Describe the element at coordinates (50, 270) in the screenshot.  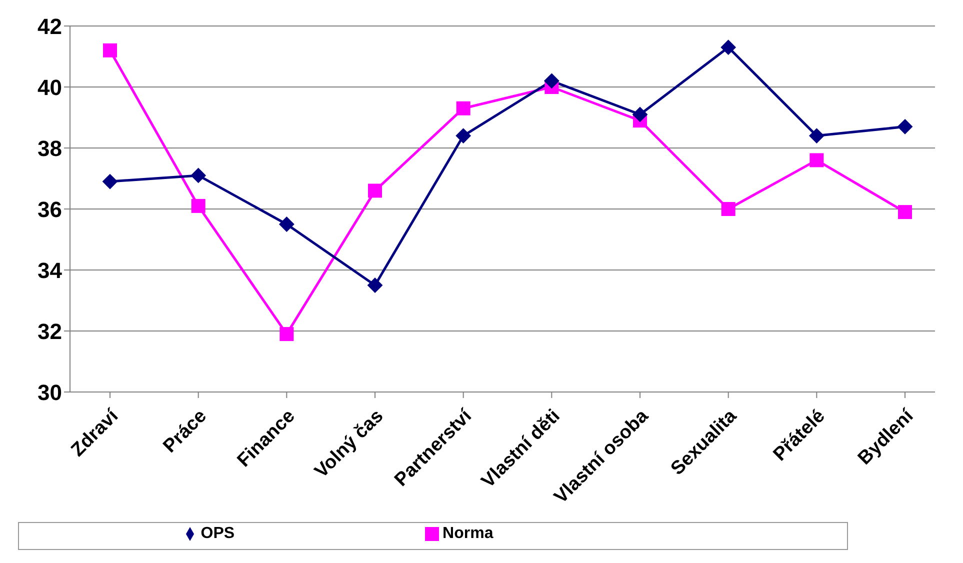
I see `y-tick-label: 34` at that location.